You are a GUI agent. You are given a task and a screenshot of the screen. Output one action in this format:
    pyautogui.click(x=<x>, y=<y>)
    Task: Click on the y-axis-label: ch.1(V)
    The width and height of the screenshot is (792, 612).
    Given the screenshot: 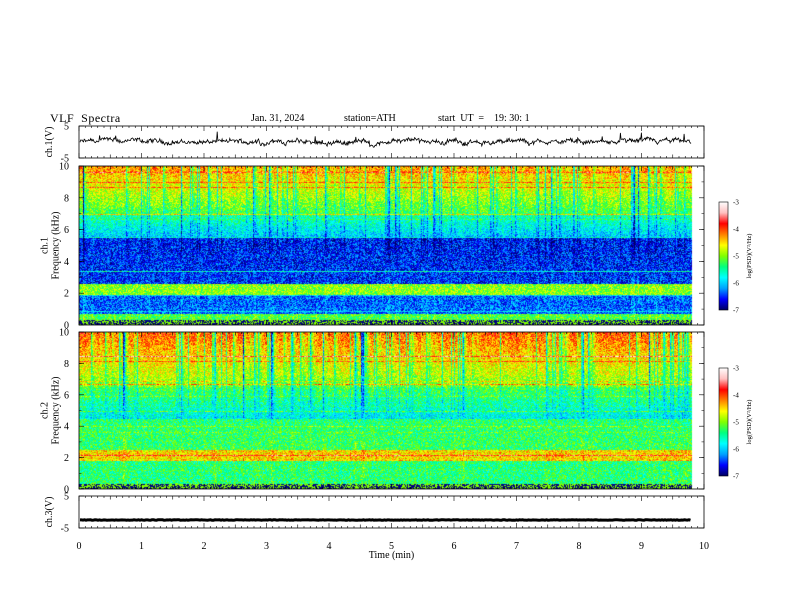 What is the action you would take?
    pyautogui.click(x=49, y=142)
    